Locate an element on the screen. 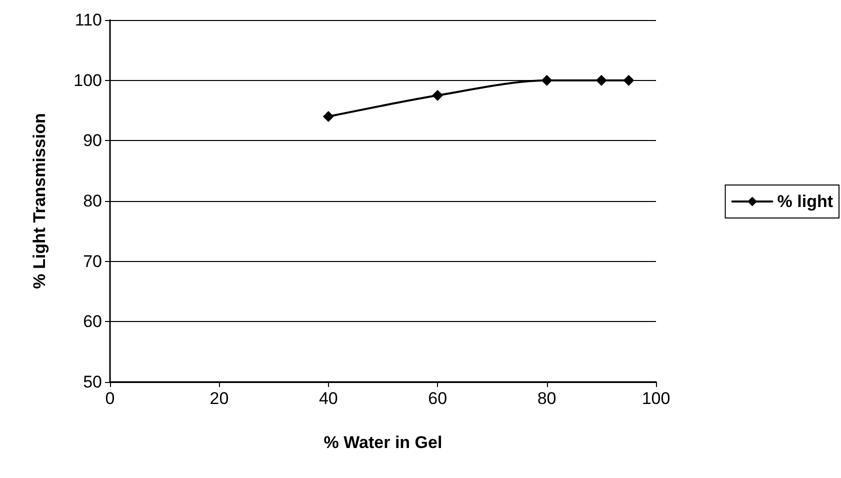  y-tick-label: 80 is located at coordinates (92, 201).